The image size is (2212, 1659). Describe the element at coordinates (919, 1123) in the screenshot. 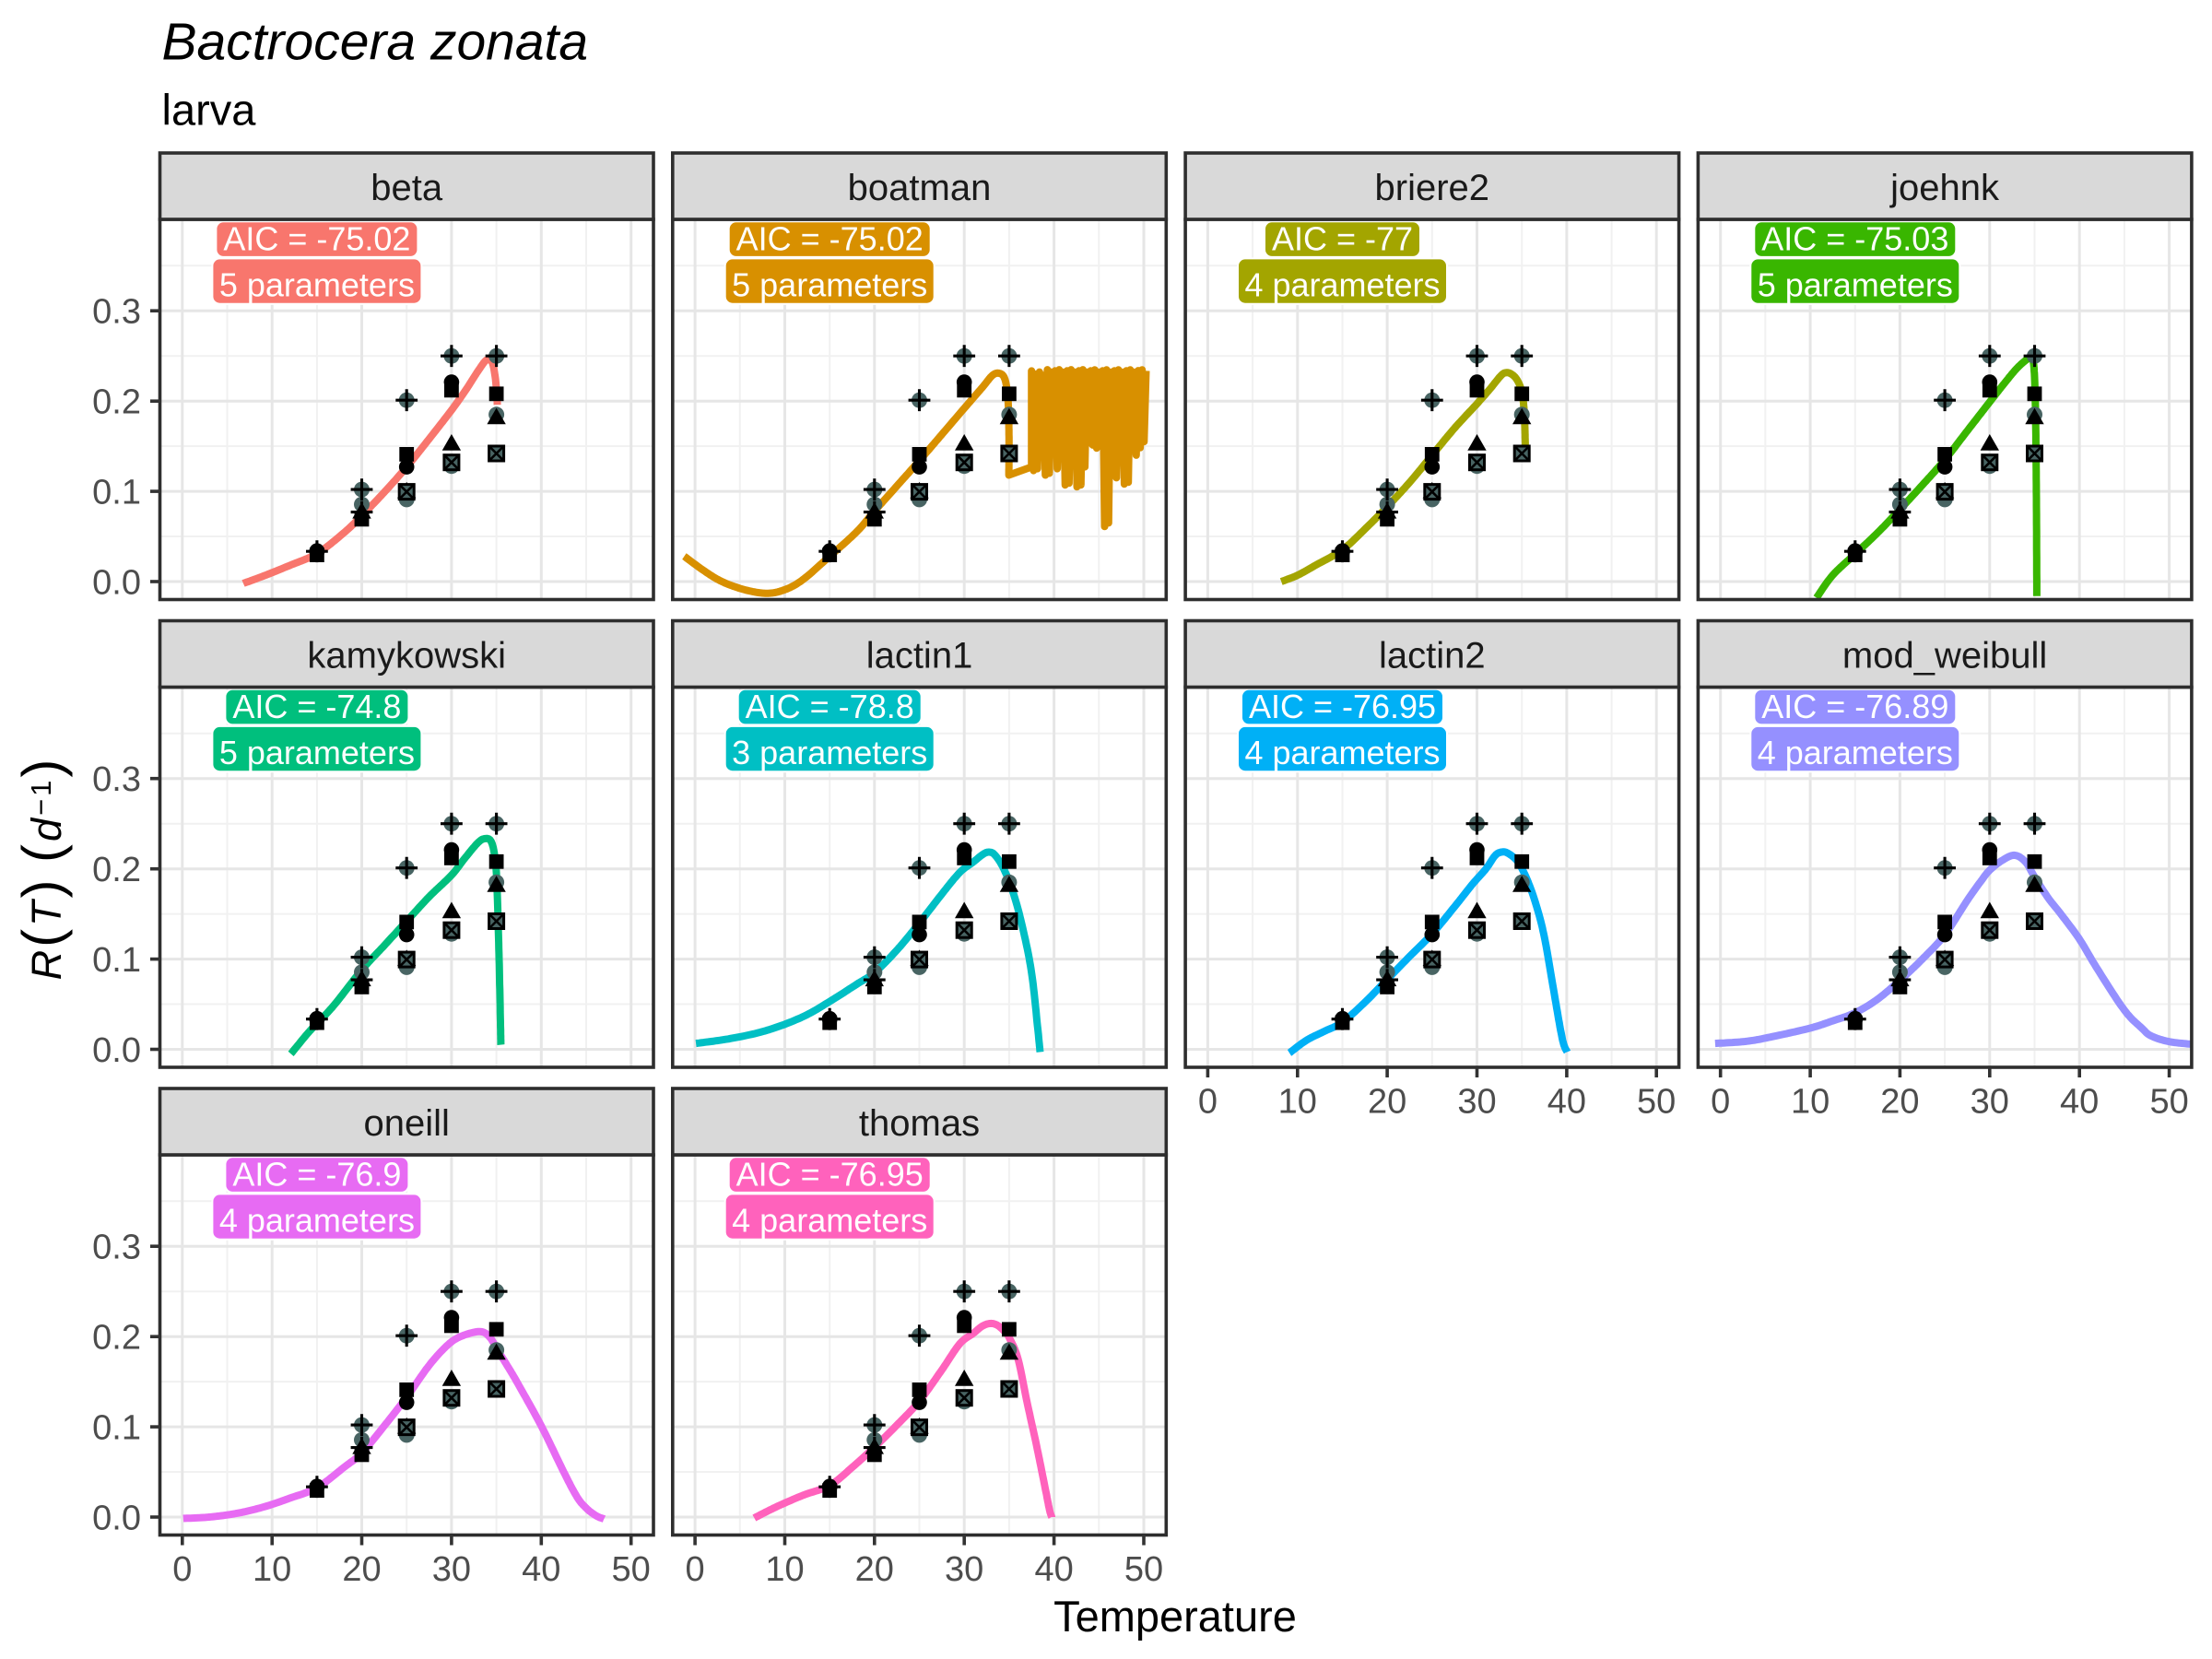

I see `svg-text: thomas` at that location.